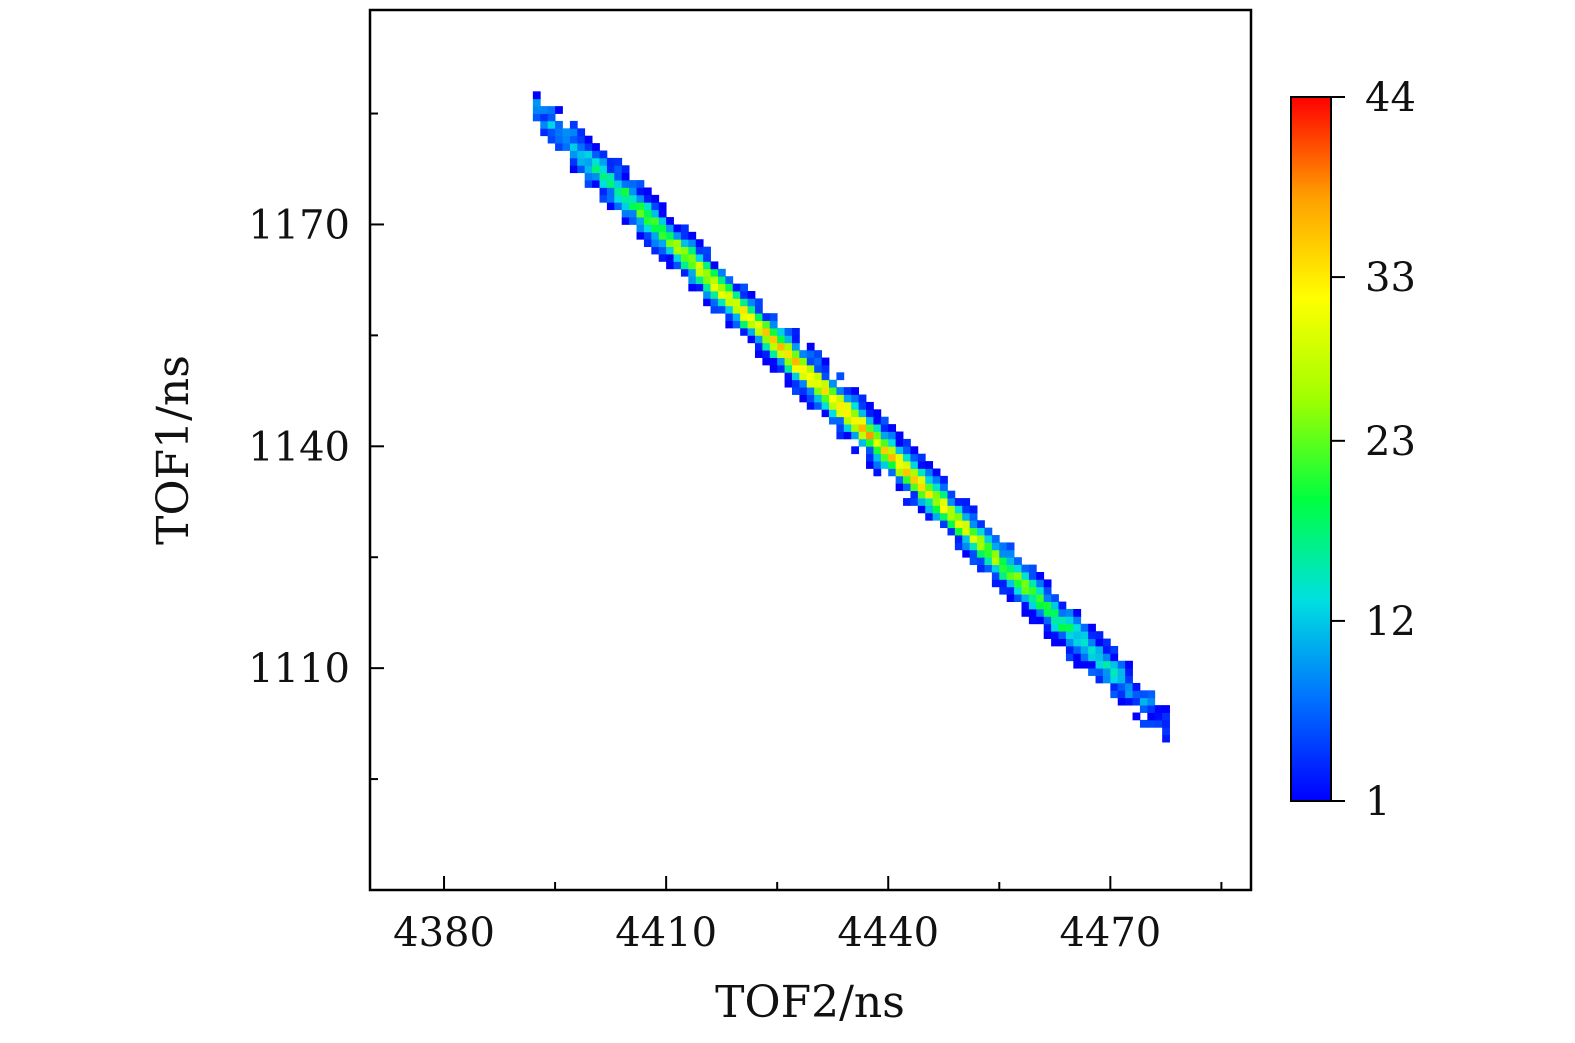  Describe the element at coordinates (888, 933) in the screenshot. I see `x-tick-label: 4440` at that location.